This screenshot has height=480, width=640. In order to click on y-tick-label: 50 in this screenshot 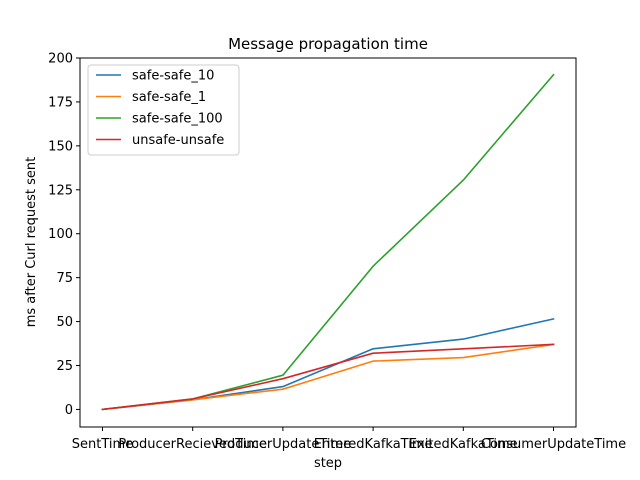, I will do `click(64, 322)`.